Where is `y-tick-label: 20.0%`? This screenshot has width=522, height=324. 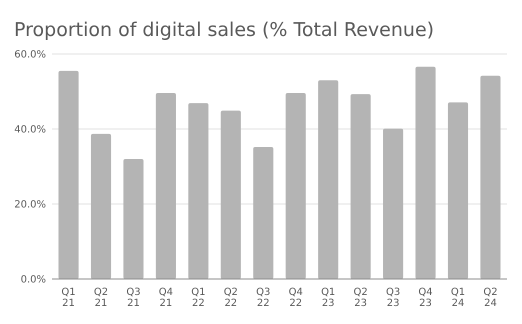 y-tick-label: 20.0% is located at coordinates (30, 205).